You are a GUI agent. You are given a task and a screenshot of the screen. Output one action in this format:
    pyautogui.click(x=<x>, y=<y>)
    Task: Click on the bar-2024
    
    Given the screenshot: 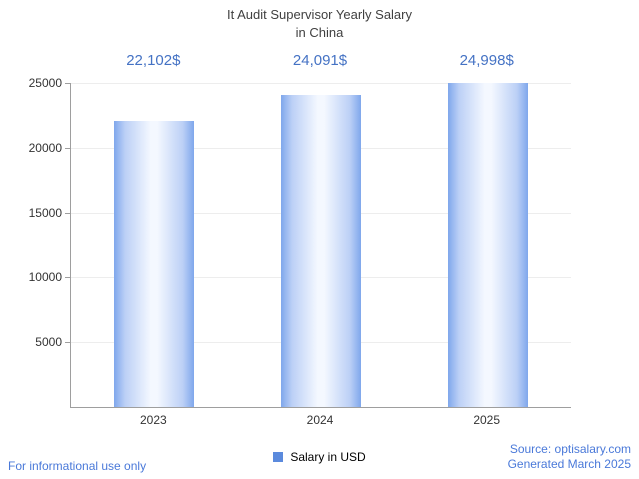 What is the action you would take?
    pyautogui.click(x=321, y=250)
    